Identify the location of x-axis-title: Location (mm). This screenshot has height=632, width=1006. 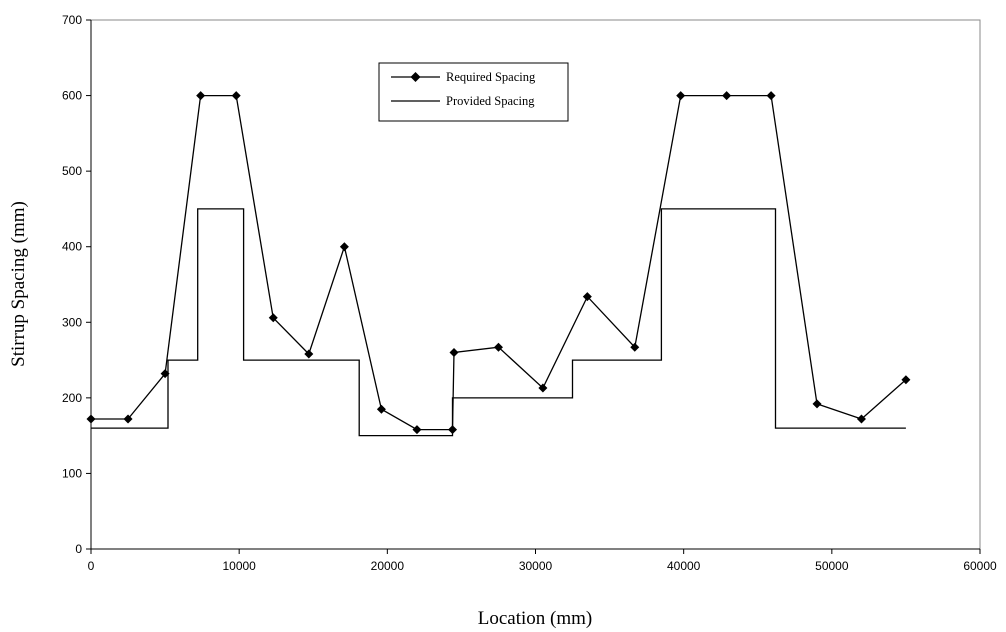
(535, 618).